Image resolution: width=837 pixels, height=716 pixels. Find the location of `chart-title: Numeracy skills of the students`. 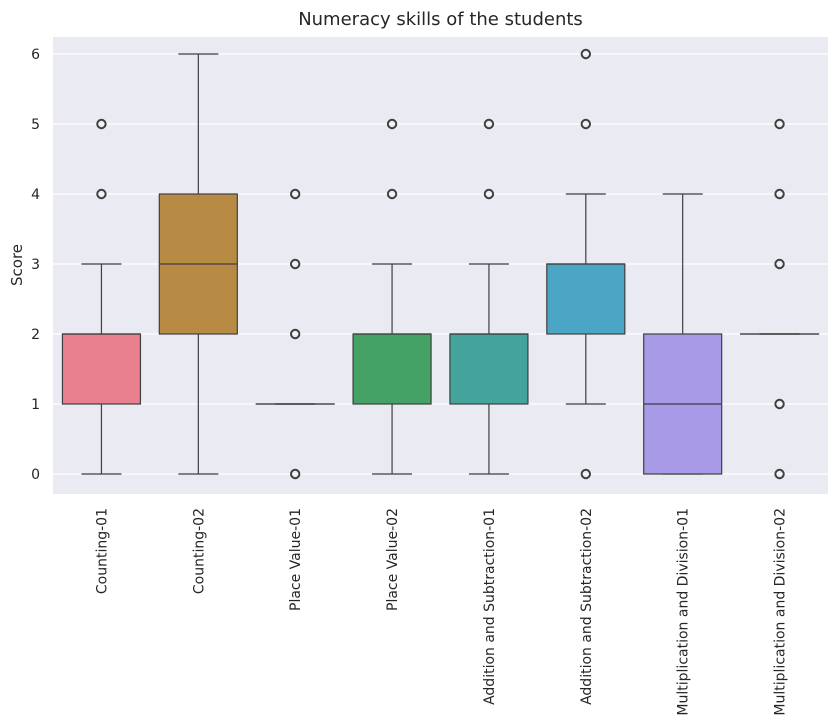

chart-title: Numeracy skills of the students is located at coordinates (440, 19).